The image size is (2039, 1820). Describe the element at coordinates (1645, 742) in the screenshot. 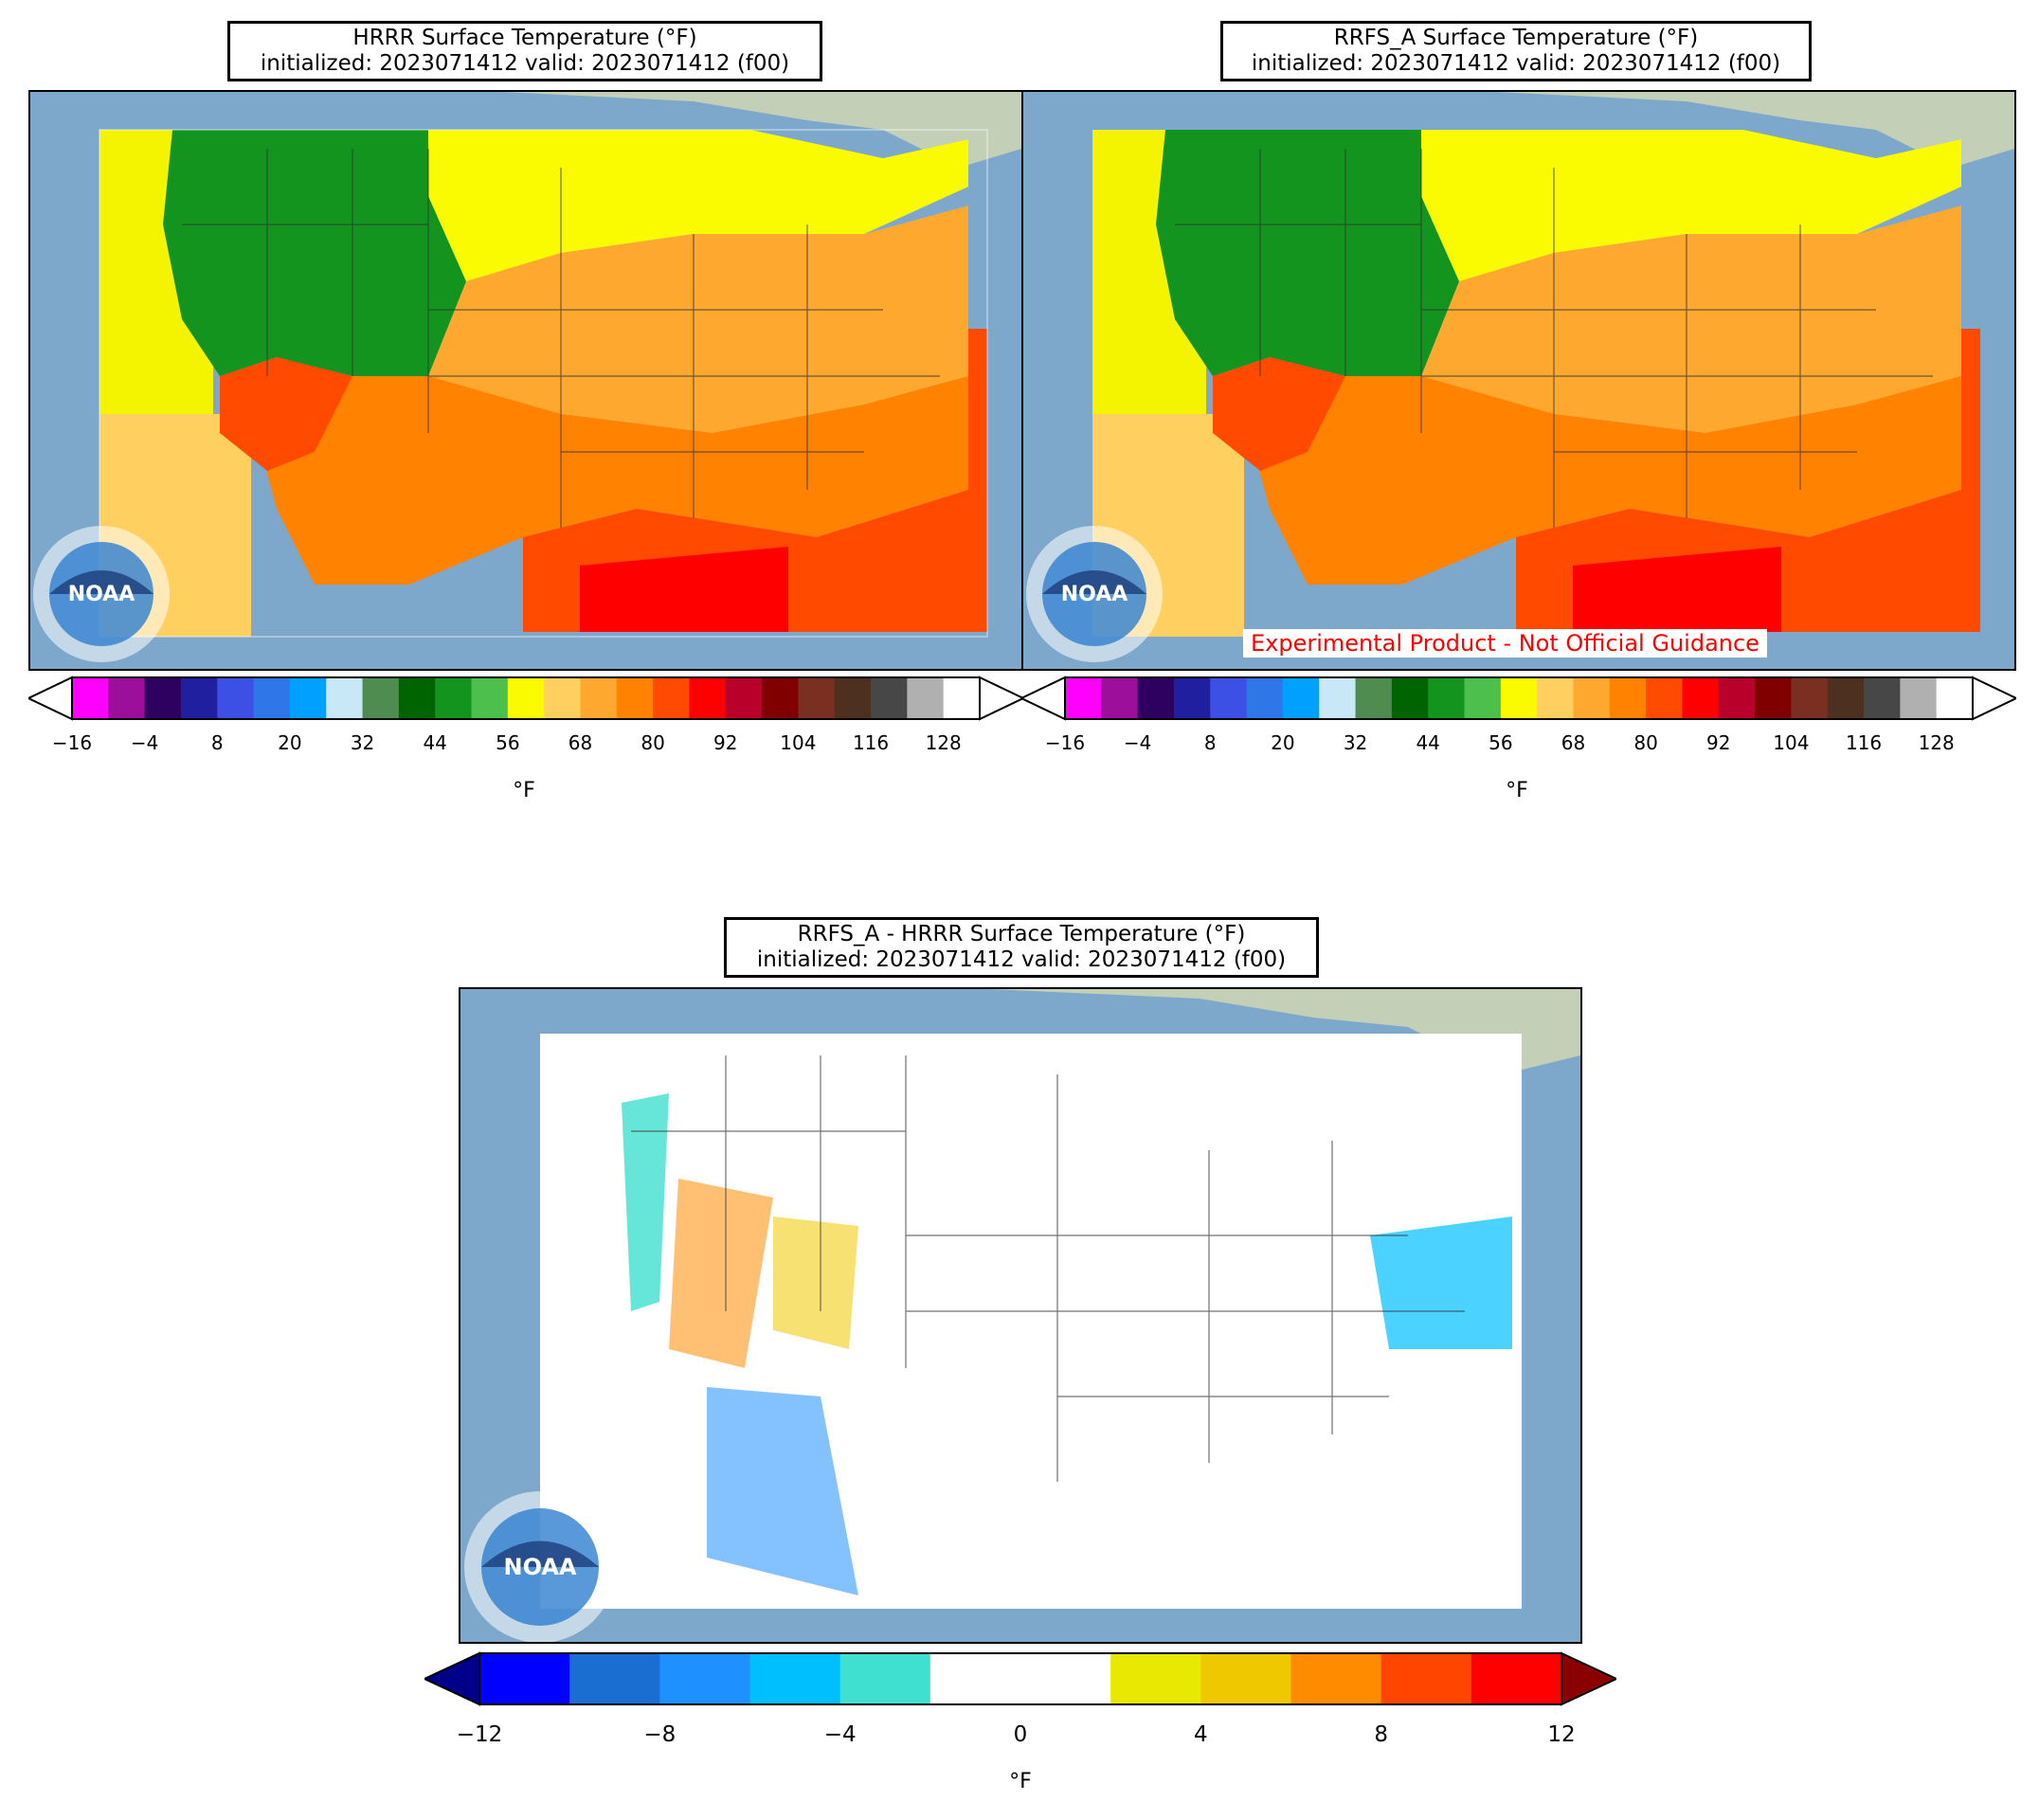

I see `colorbar-tick-label: 80` at that location.